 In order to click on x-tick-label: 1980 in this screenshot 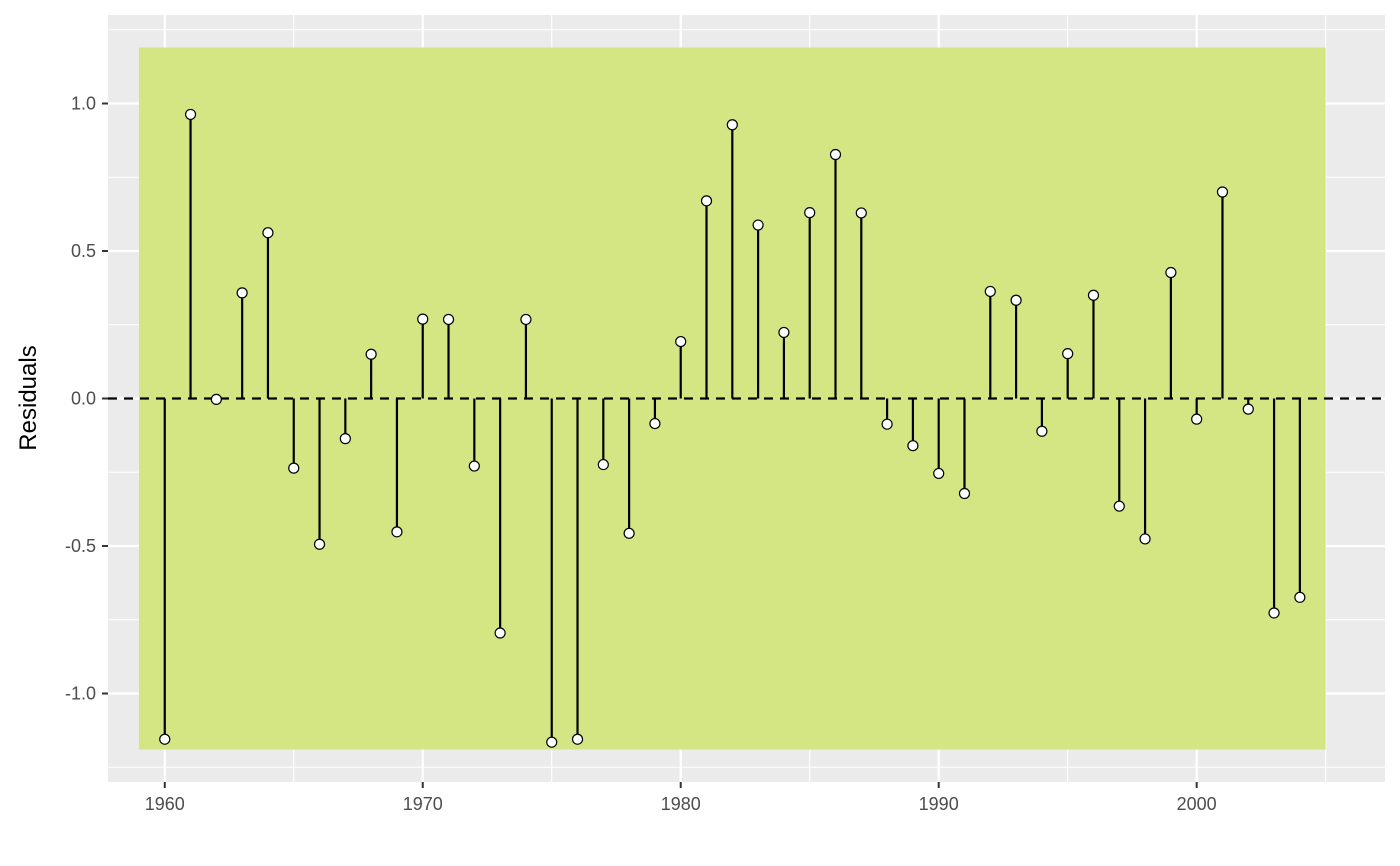, I will do `click(681, 804)`.